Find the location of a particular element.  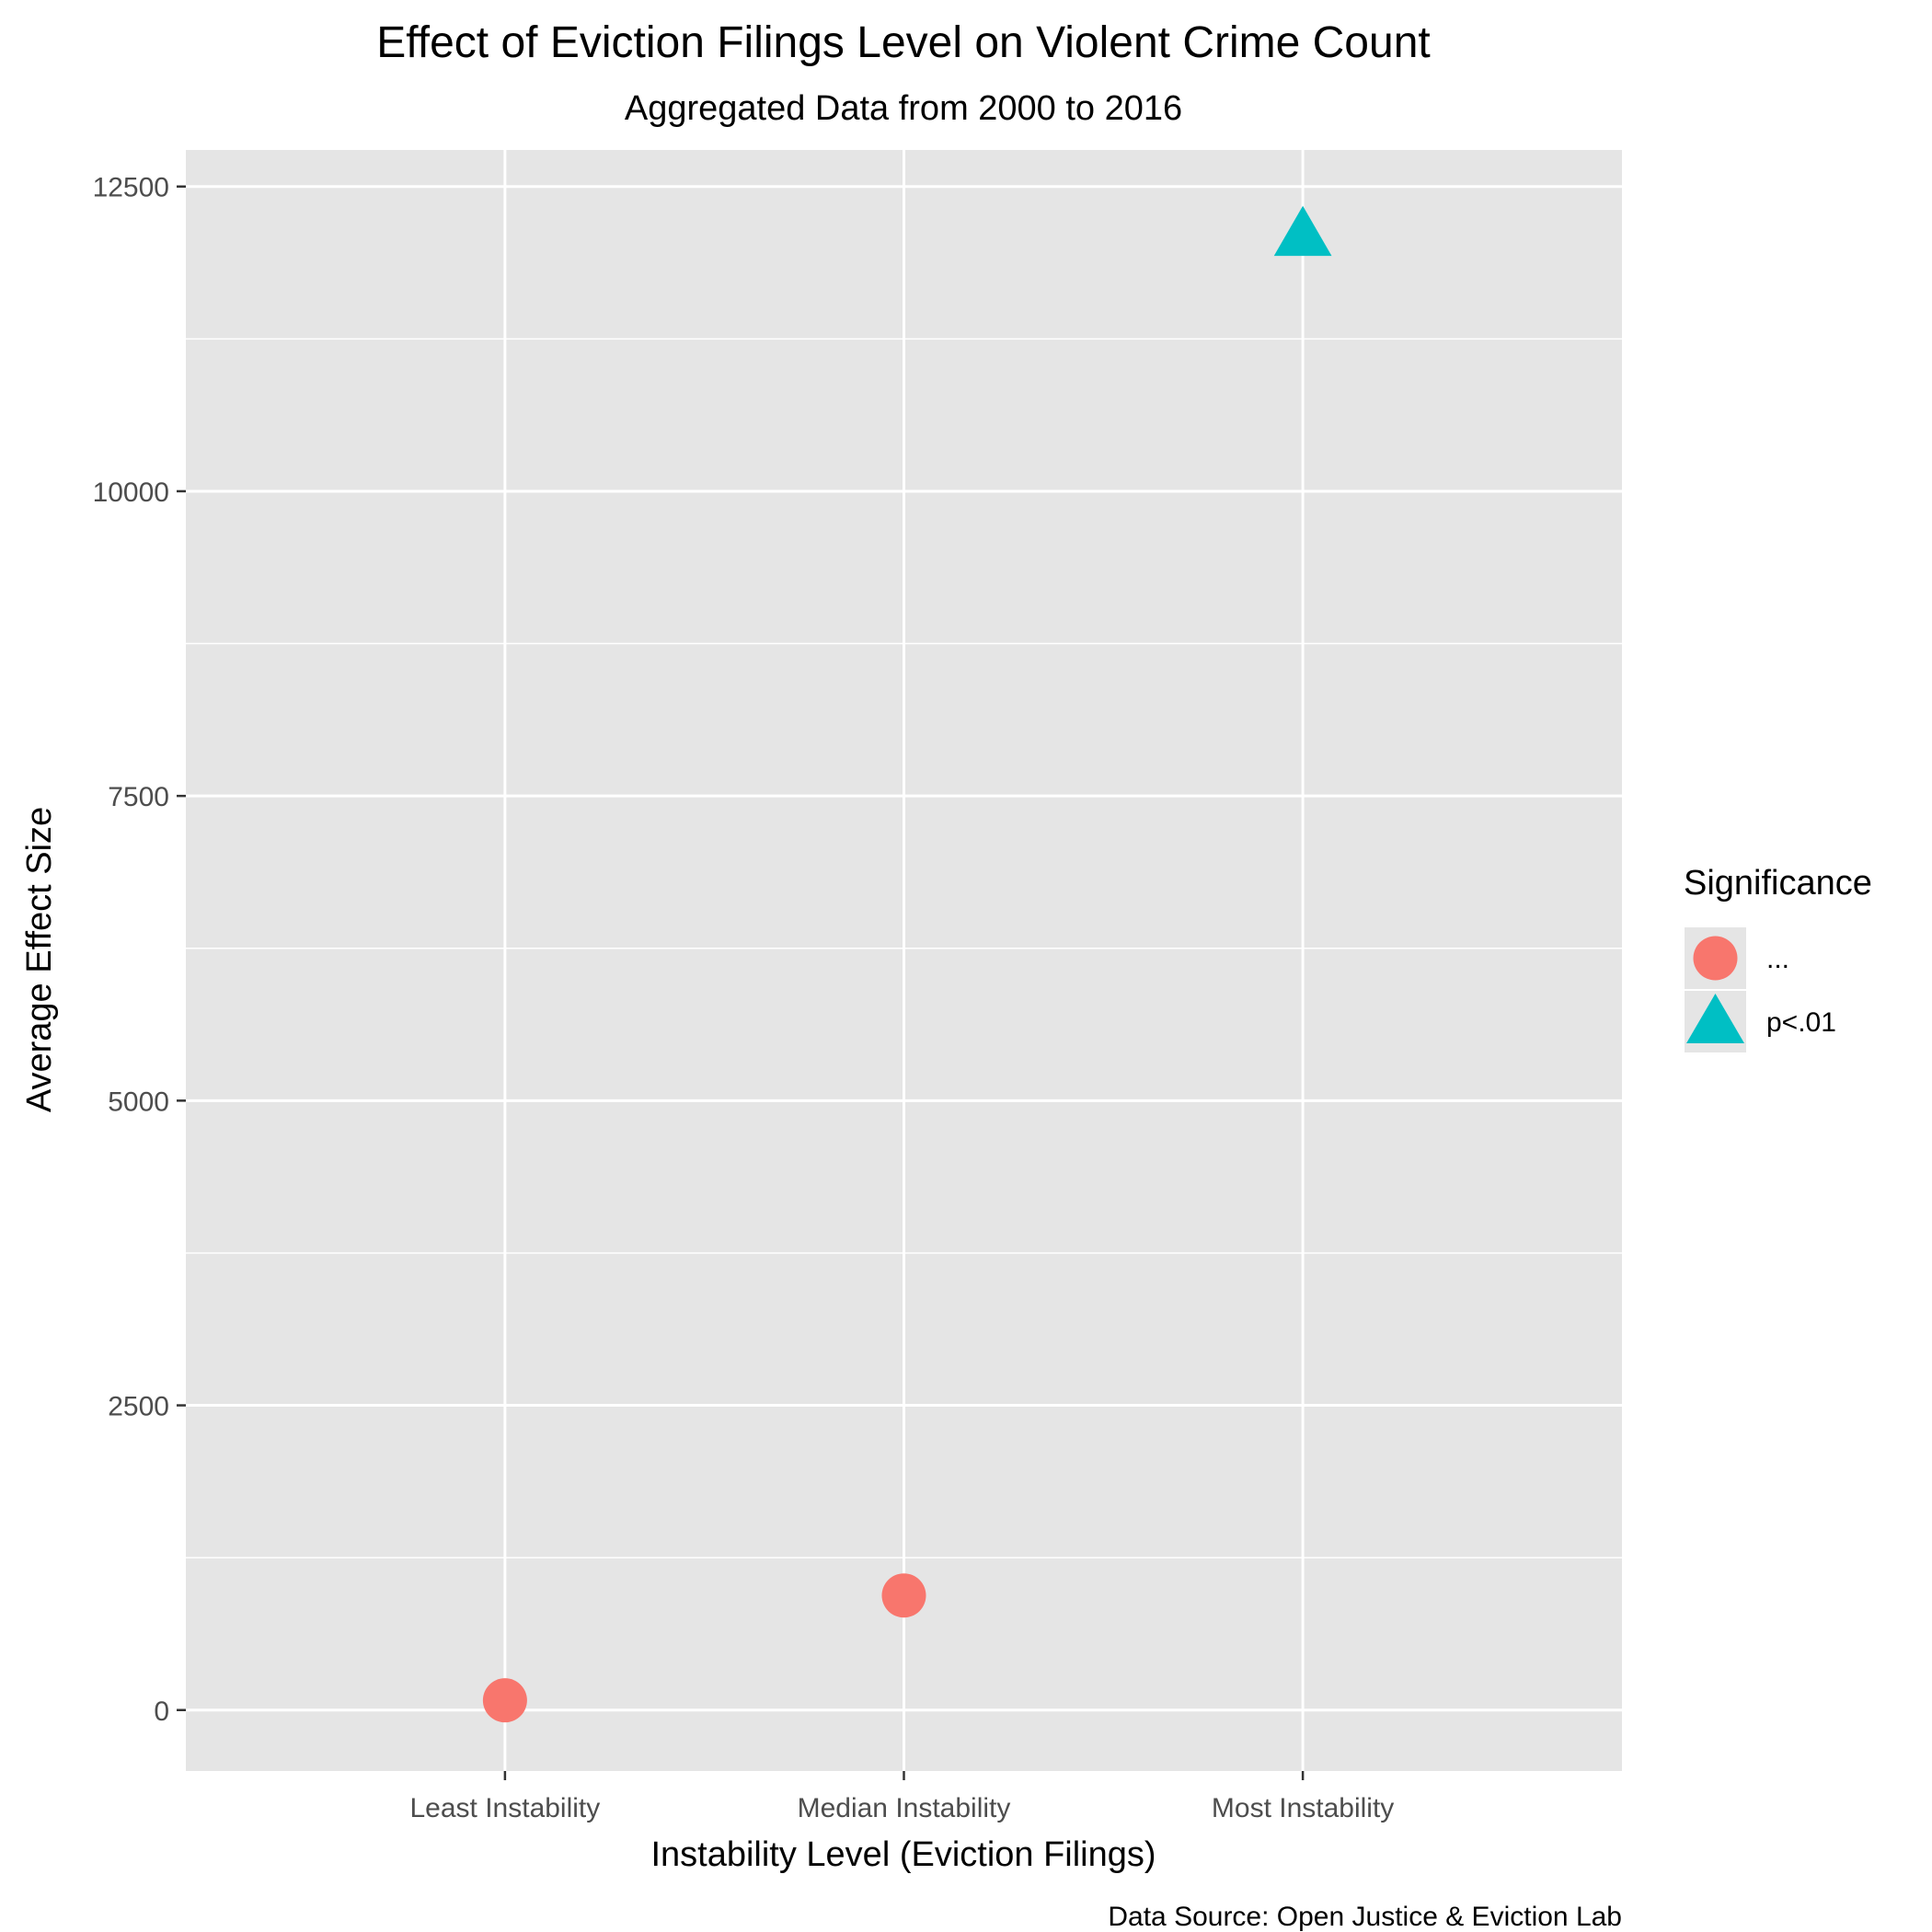

y-tick-label: 5000 is located at coordinates (138, 1102).